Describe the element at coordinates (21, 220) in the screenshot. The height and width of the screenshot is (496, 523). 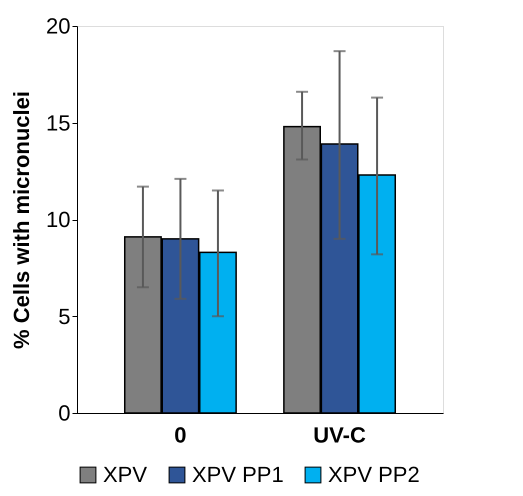
I see `y-axis-title: % Cells with micronuclei` at that location.